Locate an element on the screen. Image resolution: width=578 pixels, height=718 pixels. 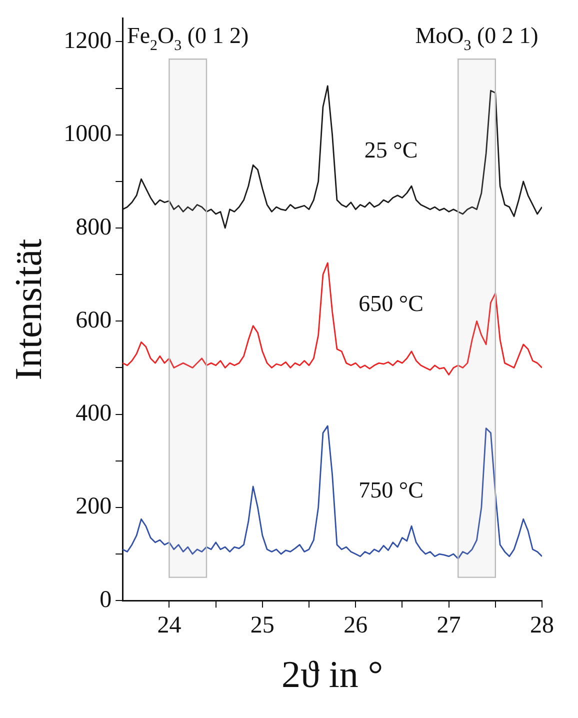
series-label: 25 °C is located at coordinates (391, 149).